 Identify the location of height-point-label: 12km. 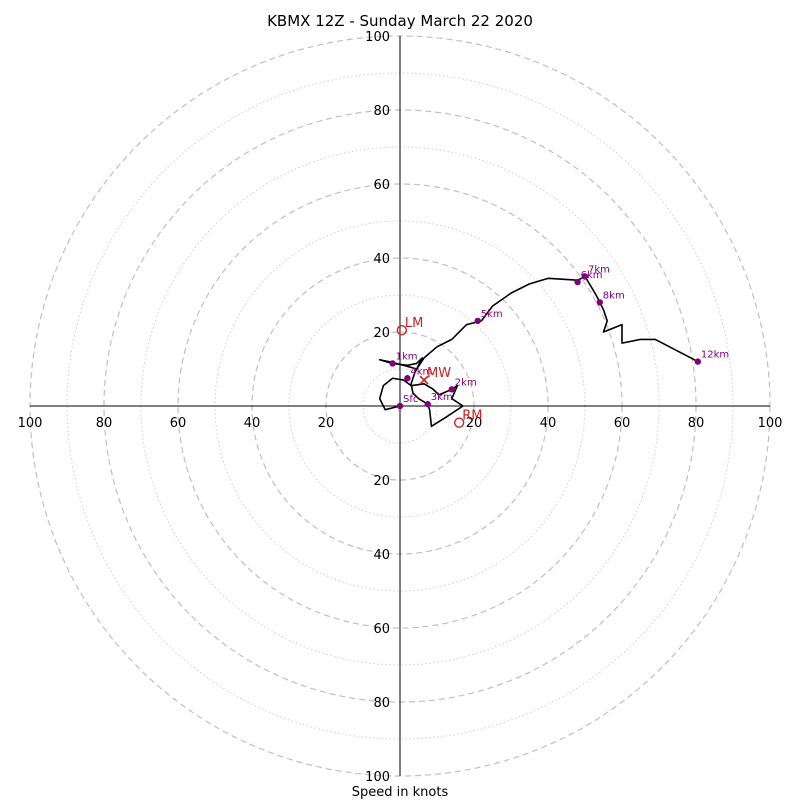
(715, 355).